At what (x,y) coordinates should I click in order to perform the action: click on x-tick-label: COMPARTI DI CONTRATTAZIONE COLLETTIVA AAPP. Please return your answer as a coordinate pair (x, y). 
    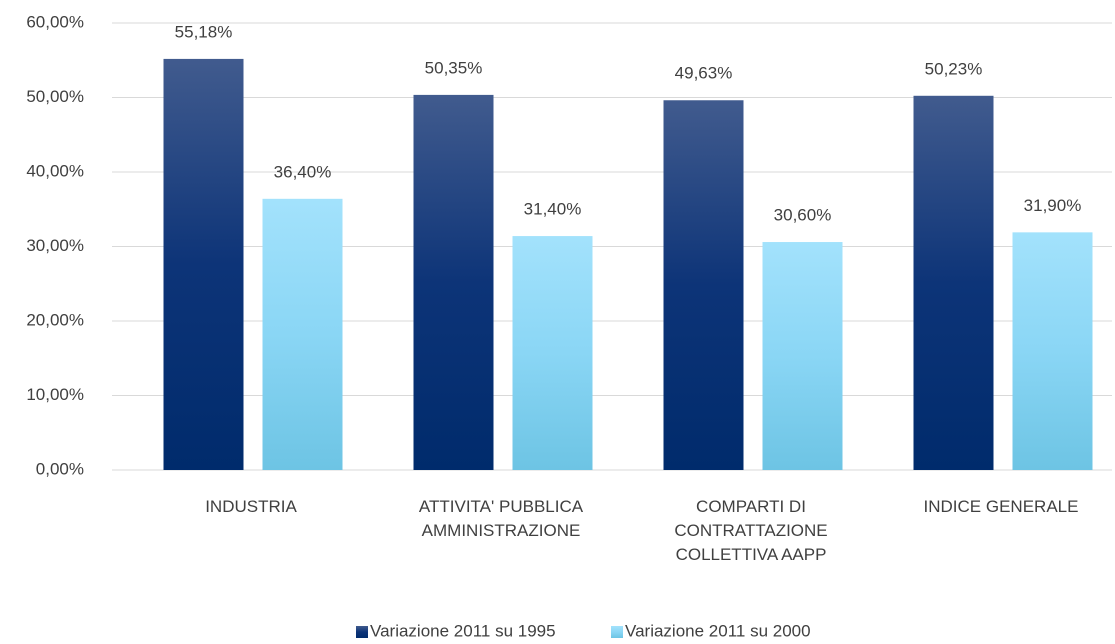
    Looking at the image, I should click on (750, 530).